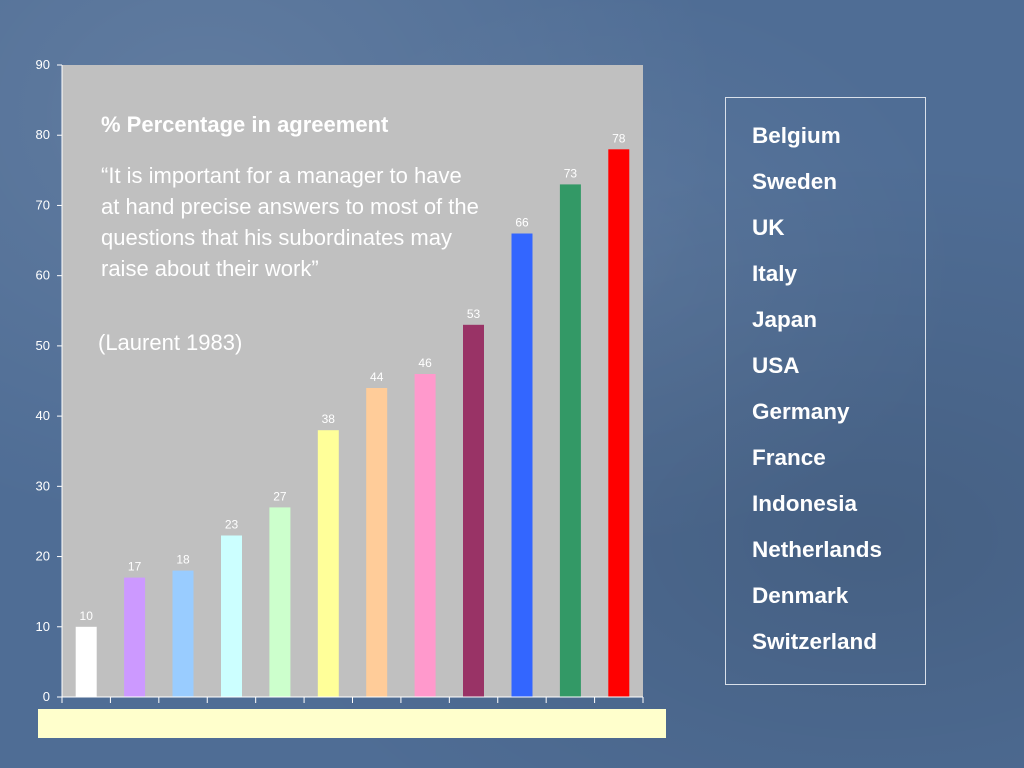 This screenshot has width=1024, height=768. What do you see at coordinates (805, 503) in the screenshot?
I see `legend-item: Indonesia` at bounding box center [805, 503].